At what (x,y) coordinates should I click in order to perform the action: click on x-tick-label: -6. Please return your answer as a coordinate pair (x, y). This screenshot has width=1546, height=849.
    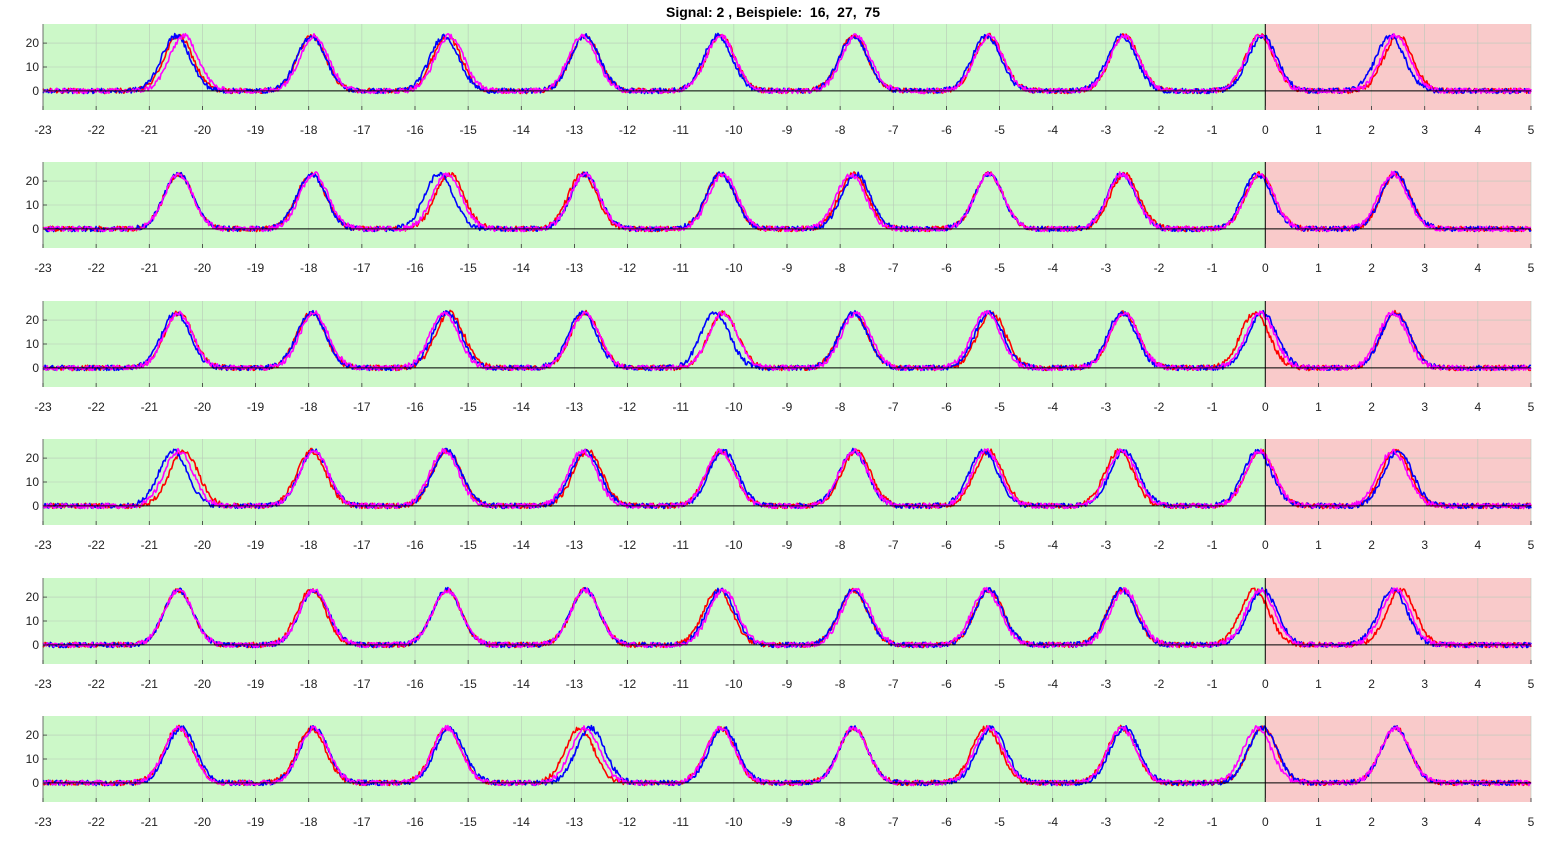
    Looking at the image, I should click on (946, 268).